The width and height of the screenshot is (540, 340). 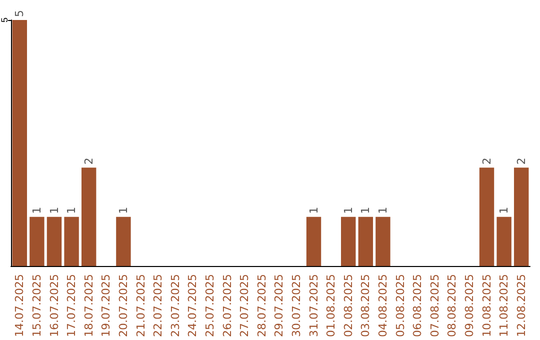 I want to click on x-tick-label: 19.07.2025, so click(x=106, y=306).